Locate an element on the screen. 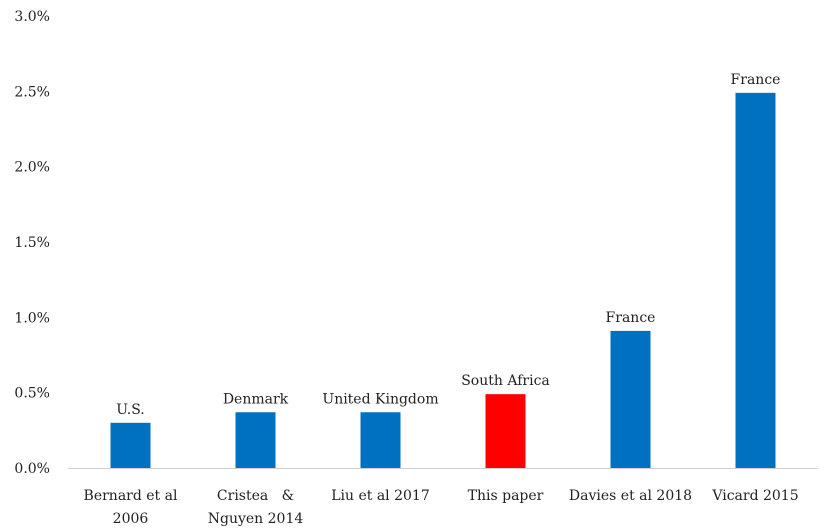 The width and height of the screenshot is (824, 529). x-tick-label-line: Cristea & is located at coordinates (255, 496).